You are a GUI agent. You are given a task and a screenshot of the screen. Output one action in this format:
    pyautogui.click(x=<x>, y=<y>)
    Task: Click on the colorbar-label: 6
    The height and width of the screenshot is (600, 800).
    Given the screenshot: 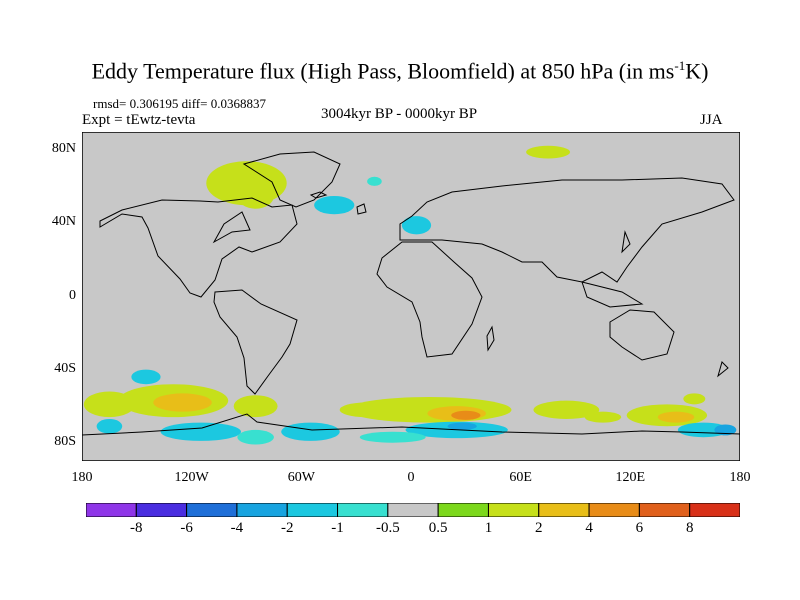 What is the action you would take?
    pyautogui.click(x=639, y=528)
    